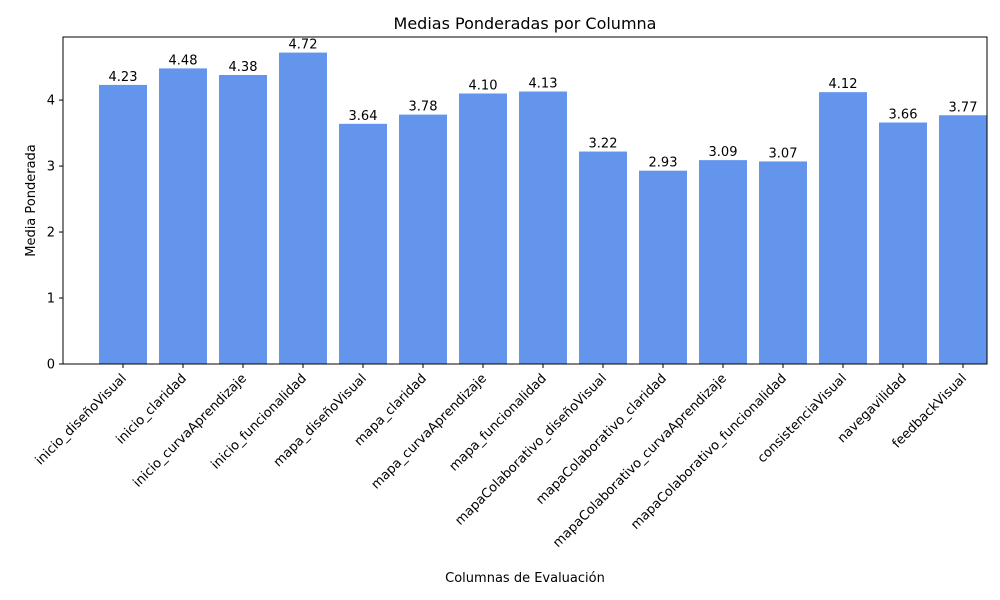  I want to click on bar-value-label-4: 3.64, so click(363, 116).